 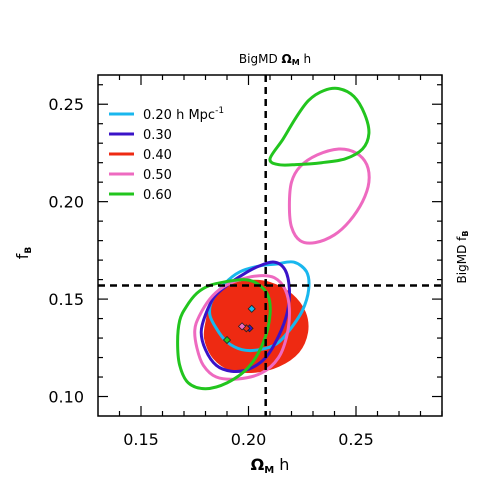 What do you see at coordinates (356, 439) in the screenshot?
I see `x-tick-label: 0.25` at bounding box center [356, 439].